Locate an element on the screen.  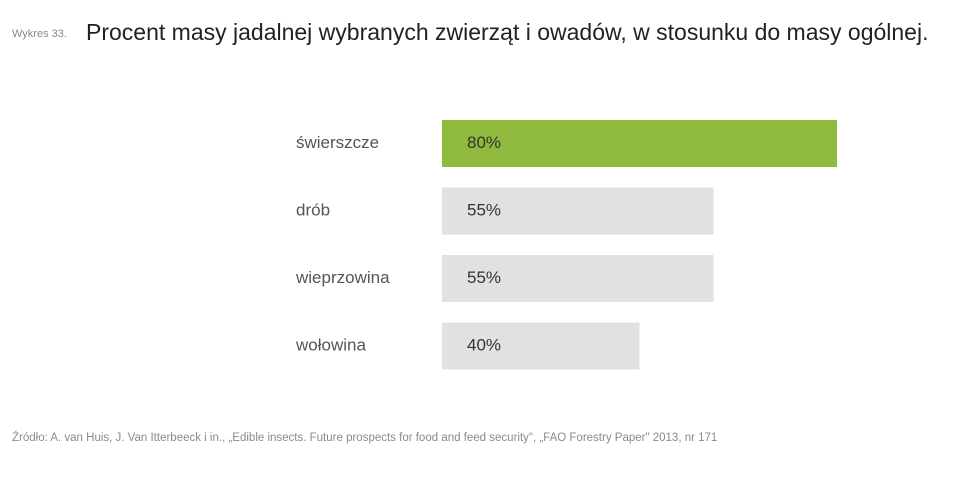
bar-group-wieprzowina: wieprzowina 55% is located at coordinates (504, 278).